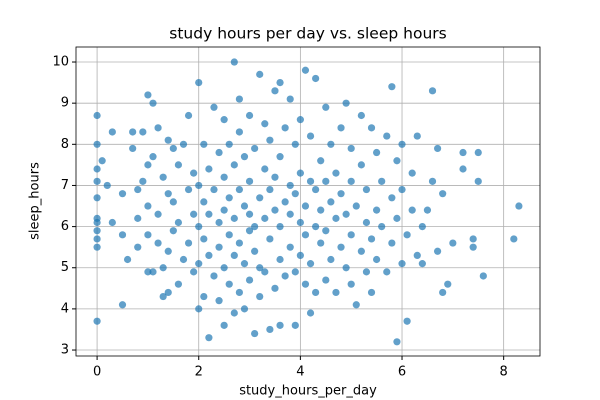  What do you see at coordinates (402, 372) in the screenshot?
I see `x-tick-label: 6` at bounding box center [402, 372].